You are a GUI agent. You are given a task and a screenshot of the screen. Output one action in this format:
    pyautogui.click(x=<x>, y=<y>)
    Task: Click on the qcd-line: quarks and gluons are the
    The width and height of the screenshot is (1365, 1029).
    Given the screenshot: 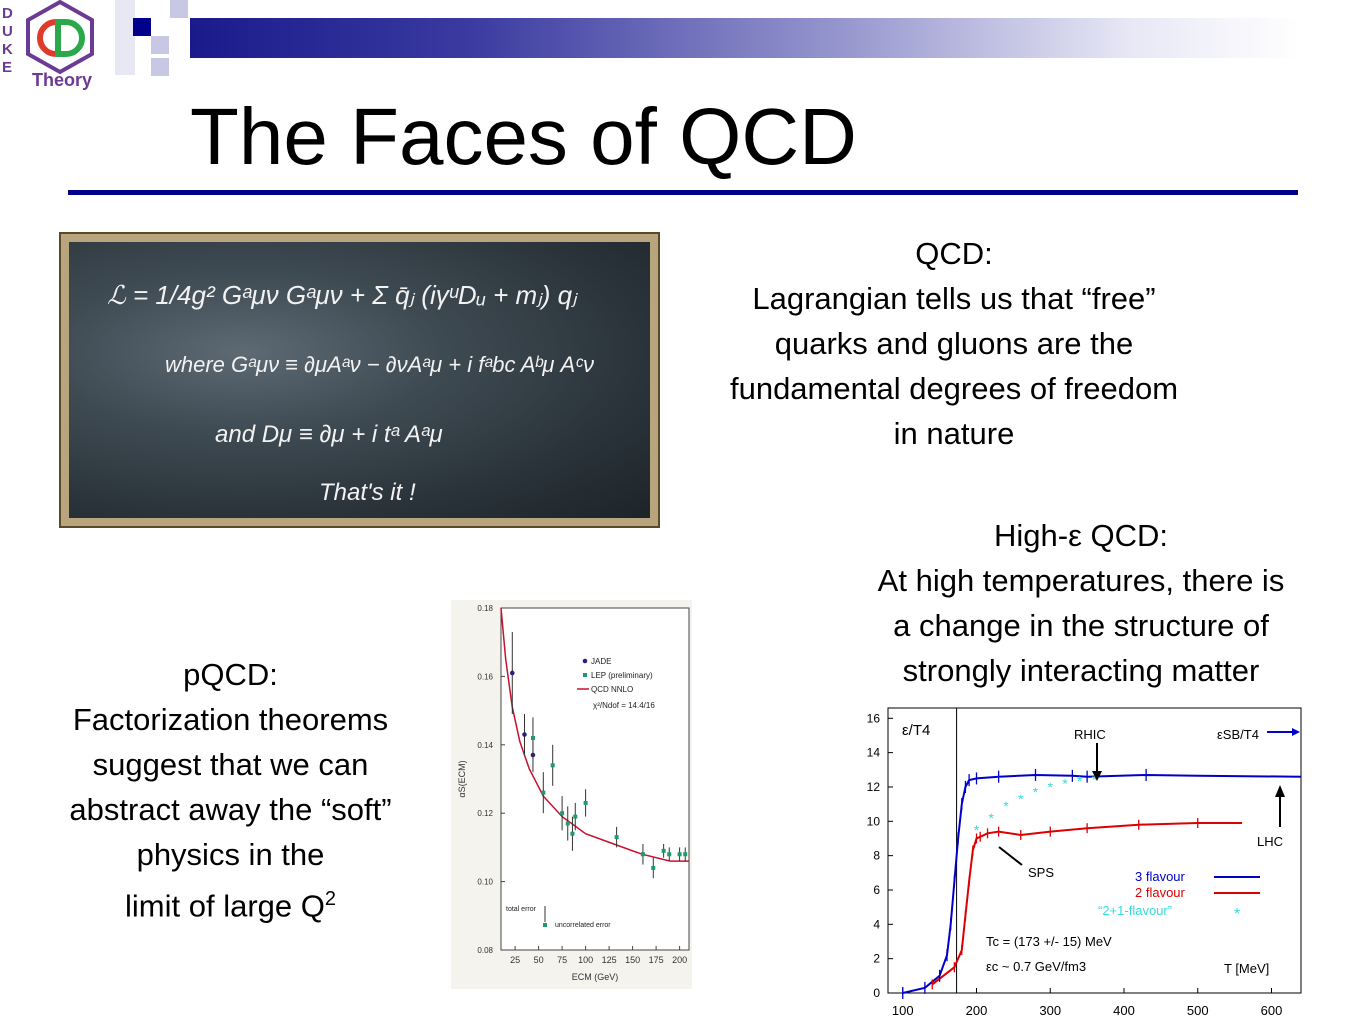 What is the action you would take?
    pyautogui.click(x=954, y=343)
    